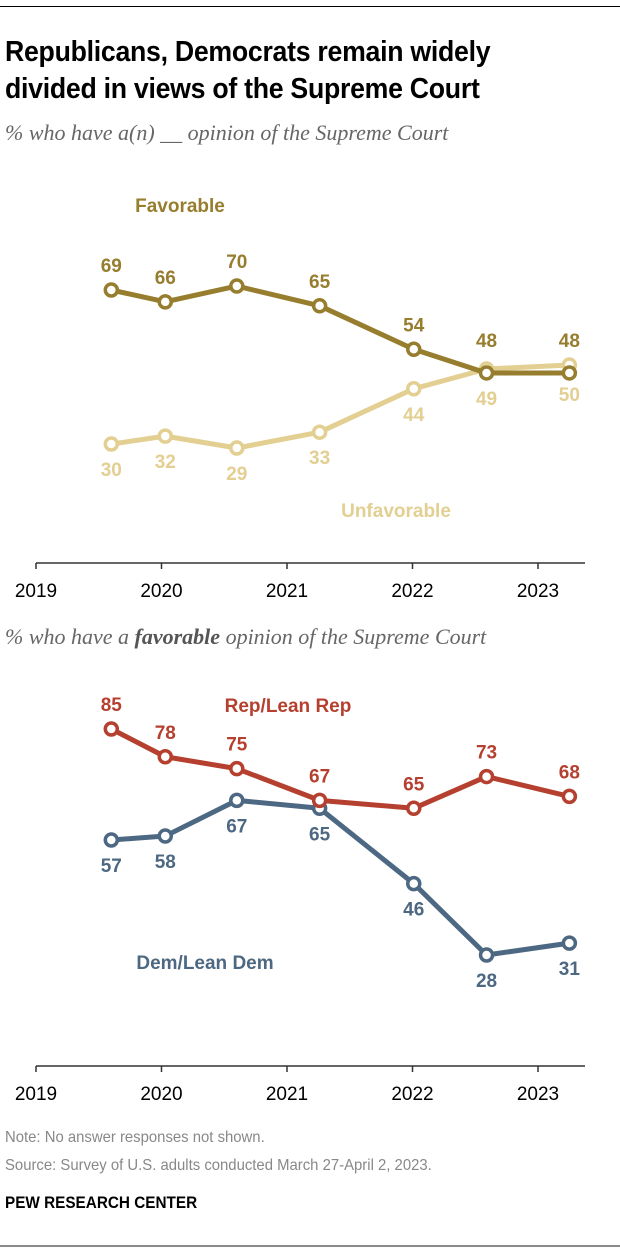 The width and height of the screenshot is (620, 1256). I want to click on note-text: Note: No answer responses not shown., so click(135, 1137).